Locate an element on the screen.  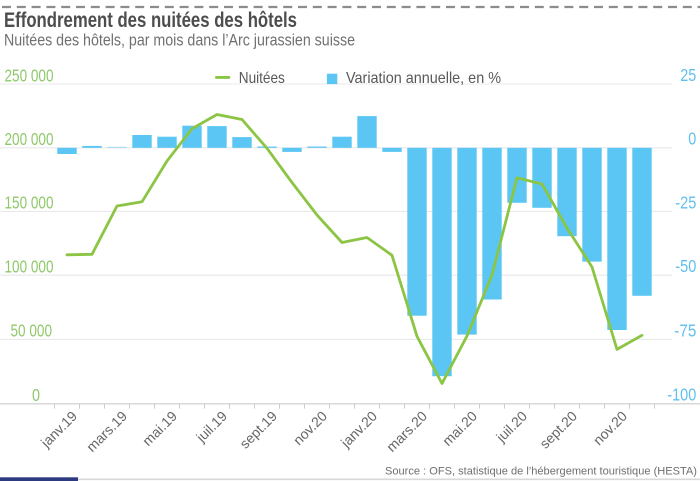
svg-text: 25 is located at coordinates (688, 75).